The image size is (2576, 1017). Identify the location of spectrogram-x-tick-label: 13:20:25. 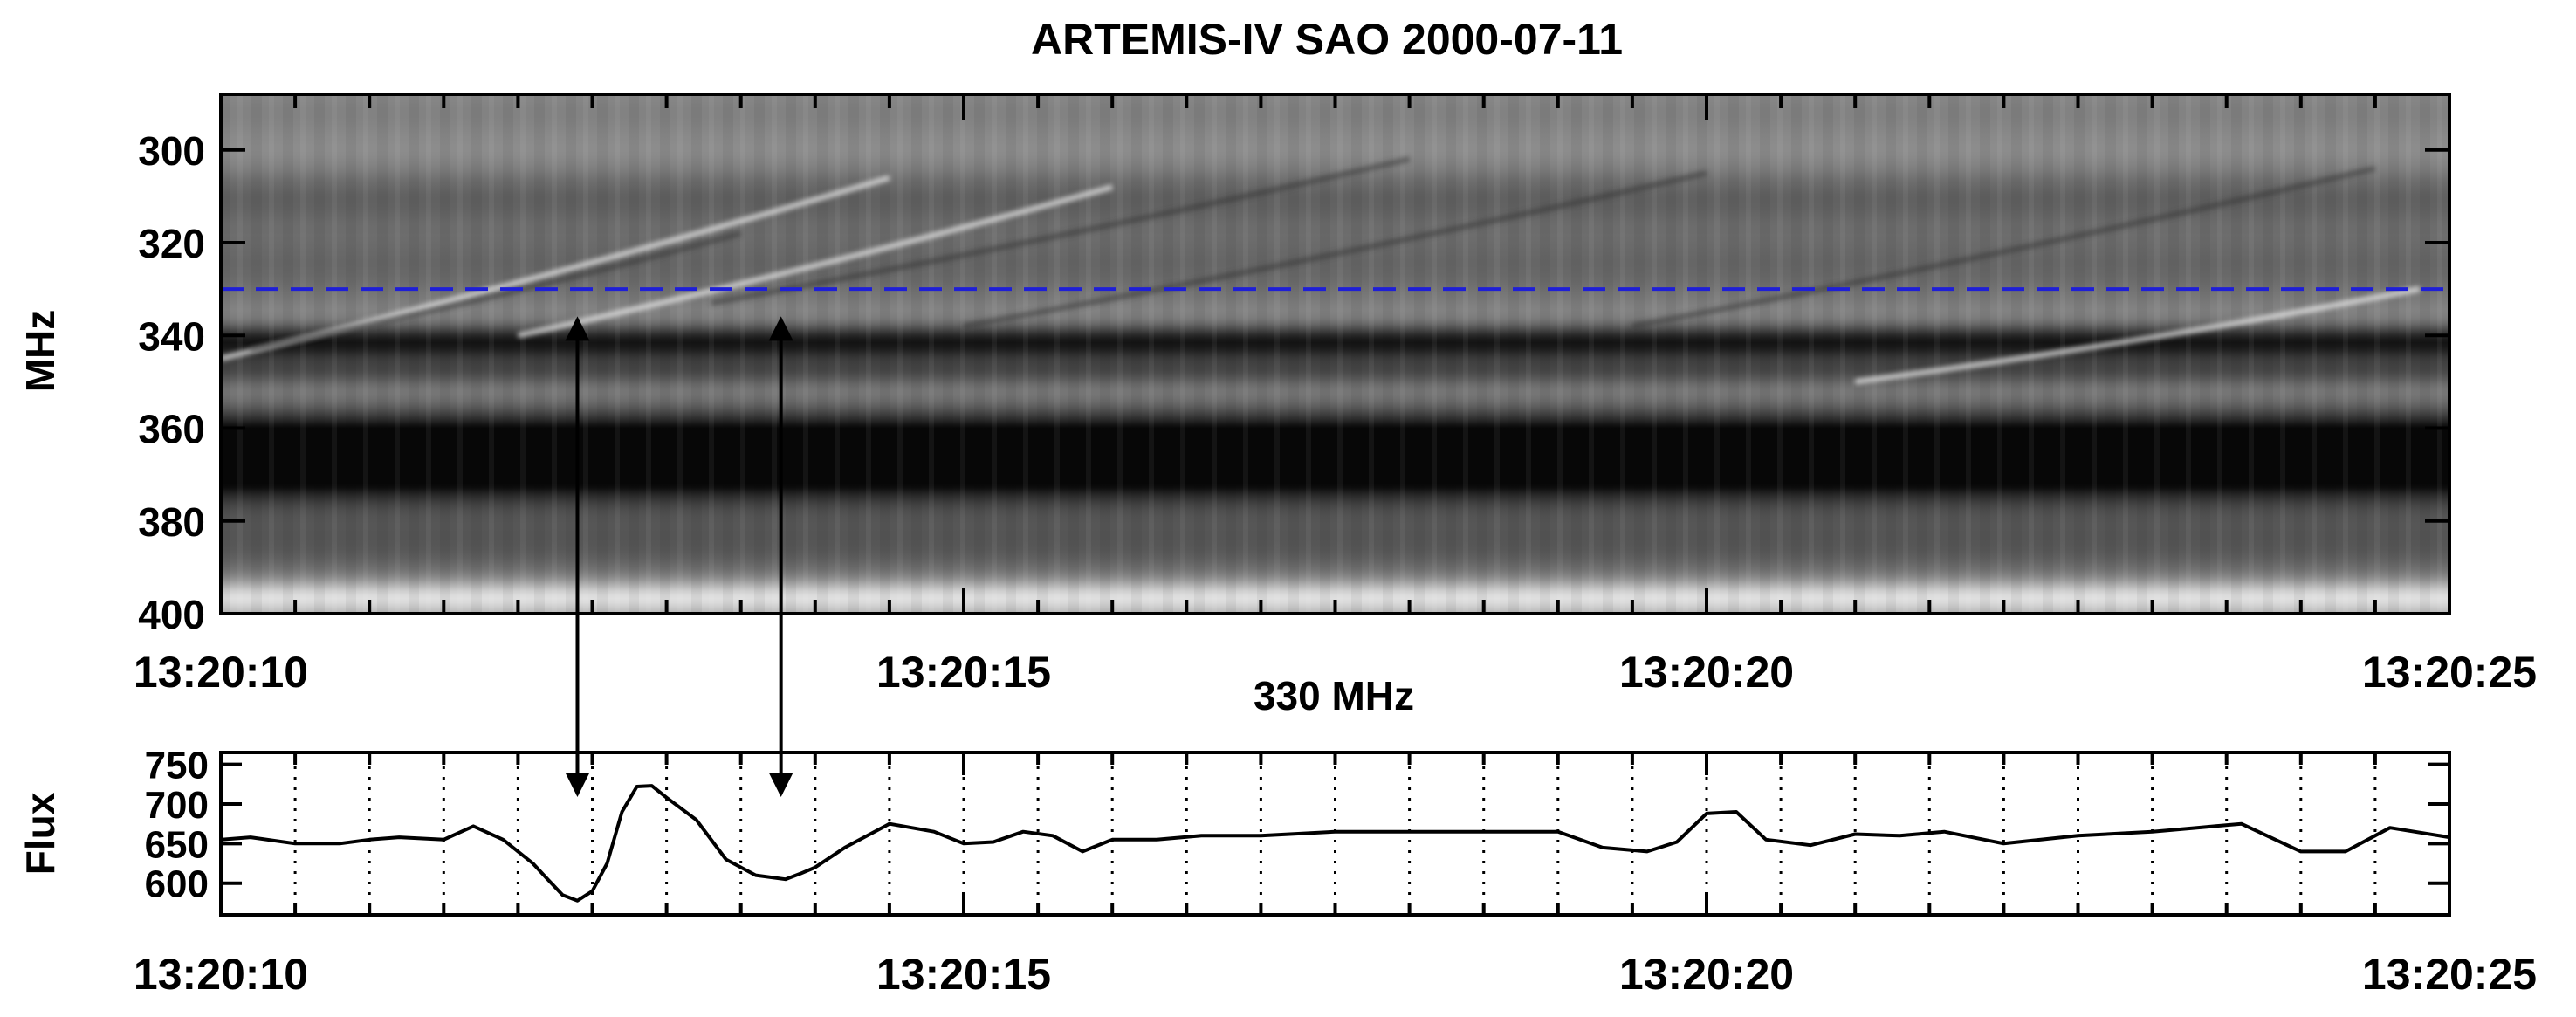
(2450, 672).